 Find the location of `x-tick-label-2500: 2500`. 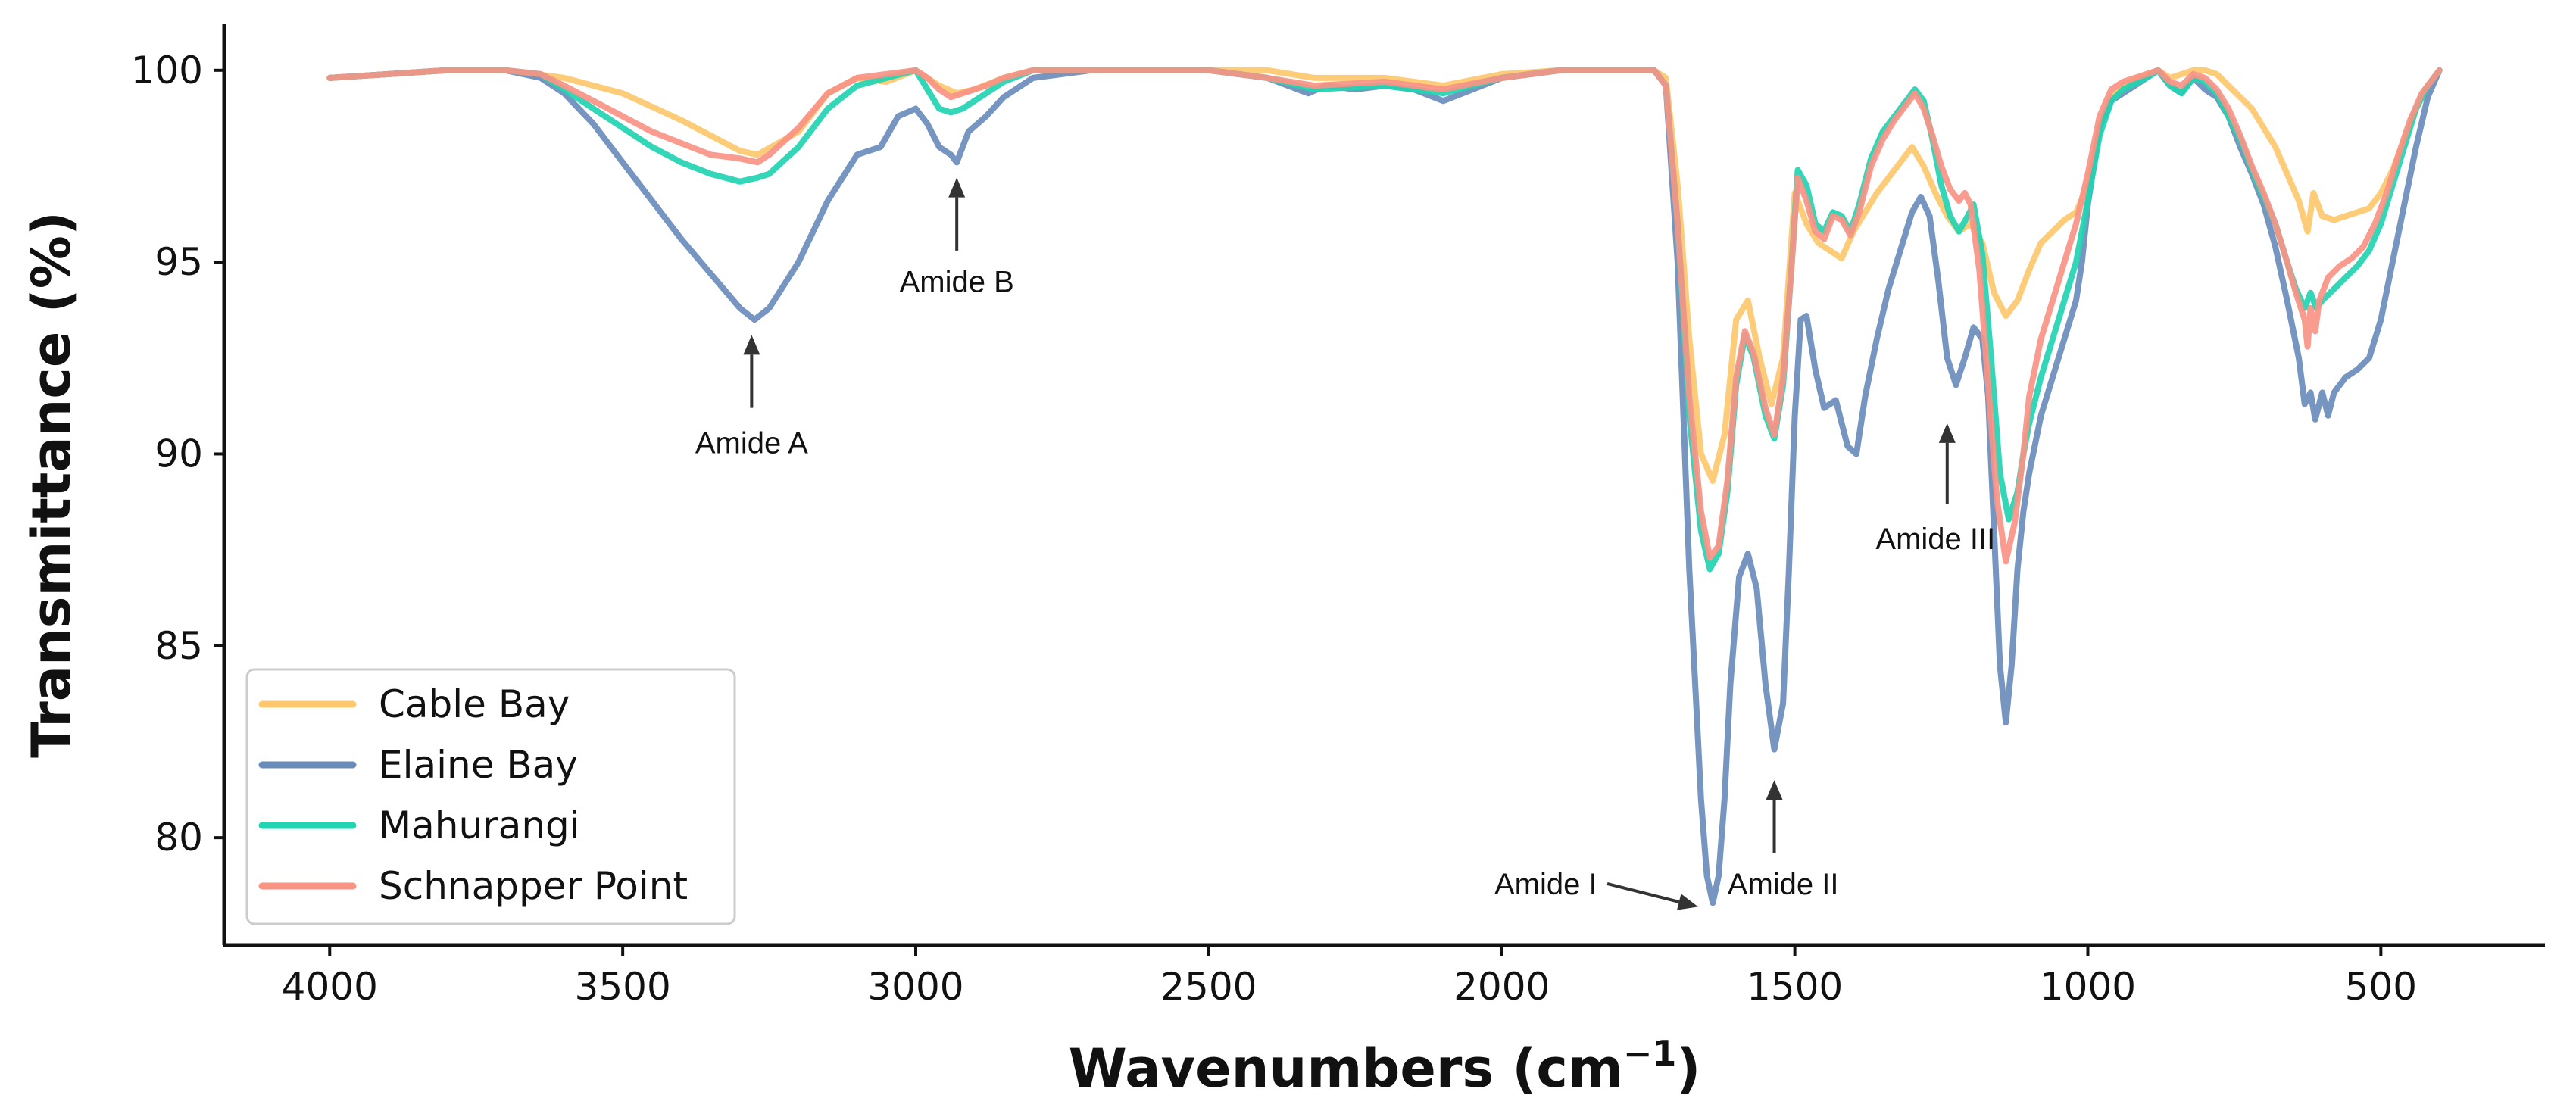

x-tick-label-2500: 2500 is located at coordinates (1208, 987).